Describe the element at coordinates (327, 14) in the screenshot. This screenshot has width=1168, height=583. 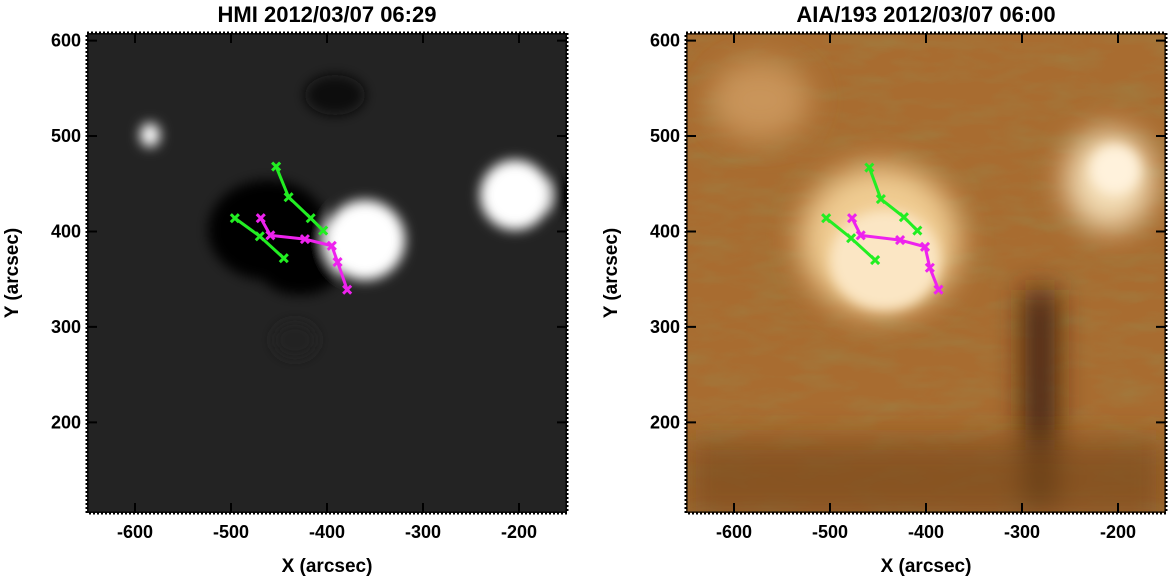
I see `panel-title: HMI 2012/03/07 06:29` at that location.